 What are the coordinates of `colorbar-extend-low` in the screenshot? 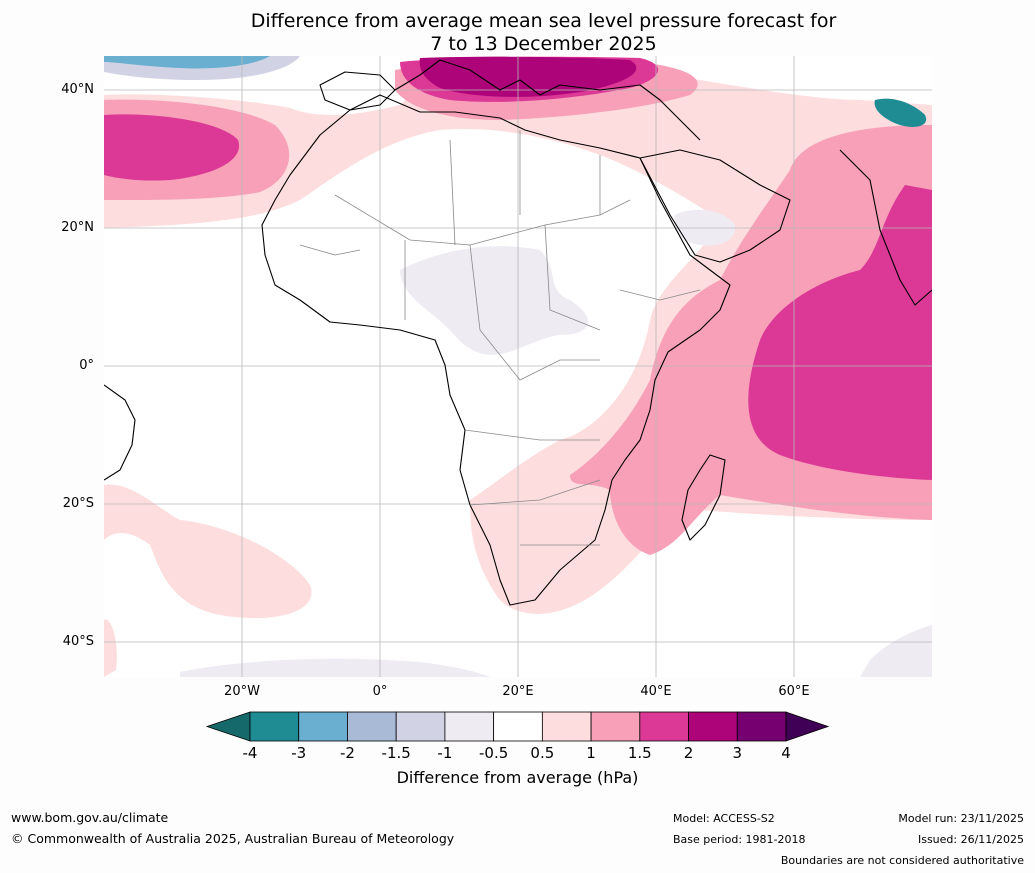 It's located at (228, 726).